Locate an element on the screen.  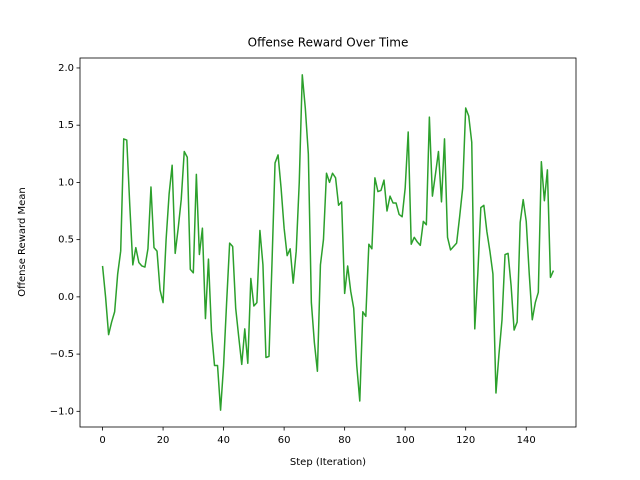
x-tick-label: 20 is located at coordinates (163, 440).